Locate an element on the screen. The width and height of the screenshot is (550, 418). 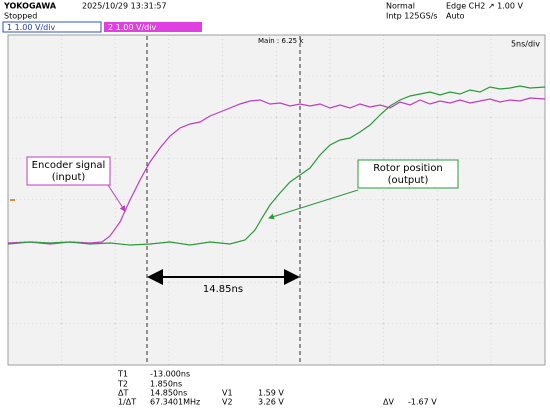
meas-value: 1.59 V is located at coordinates (271, 393).